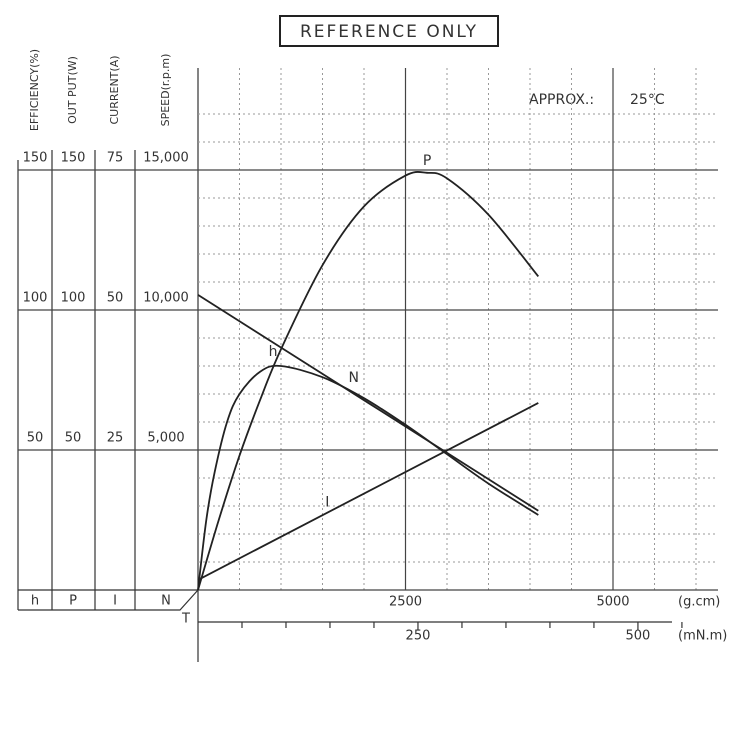  I want to click on y-tick-label: 75, so click(115, 158).